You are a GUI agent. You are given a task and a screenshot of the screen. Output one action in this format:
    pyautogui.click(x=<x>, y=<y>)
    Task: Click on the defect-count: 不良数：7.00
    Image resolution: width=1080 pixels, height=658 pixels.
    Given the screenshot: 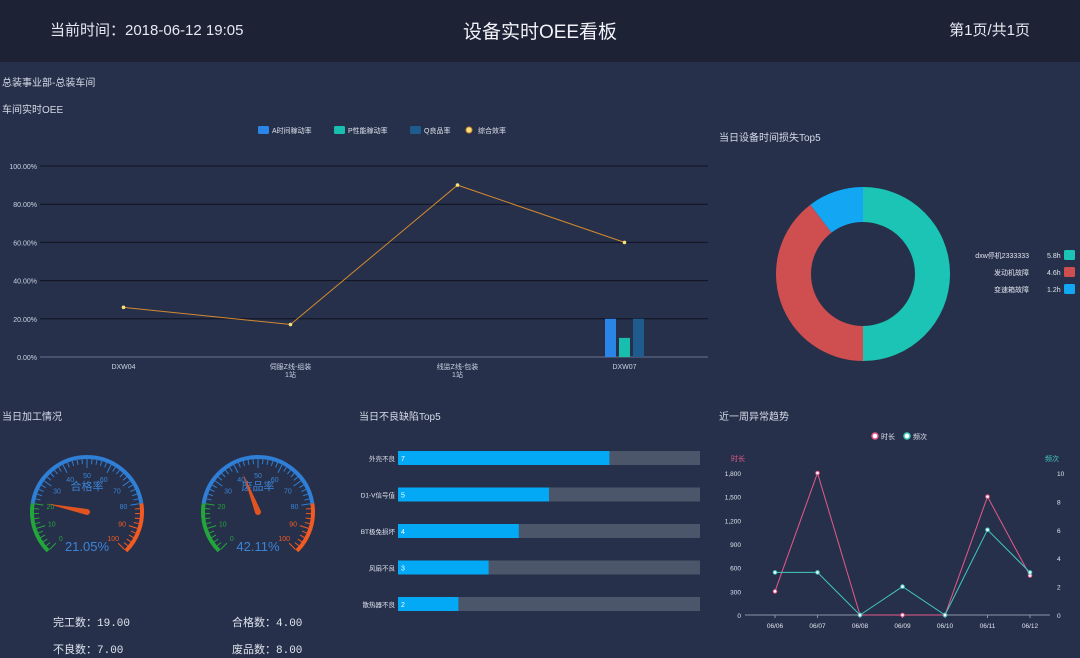 What is the action you would take?
    pyautogui.click(x=88, y=651)
    